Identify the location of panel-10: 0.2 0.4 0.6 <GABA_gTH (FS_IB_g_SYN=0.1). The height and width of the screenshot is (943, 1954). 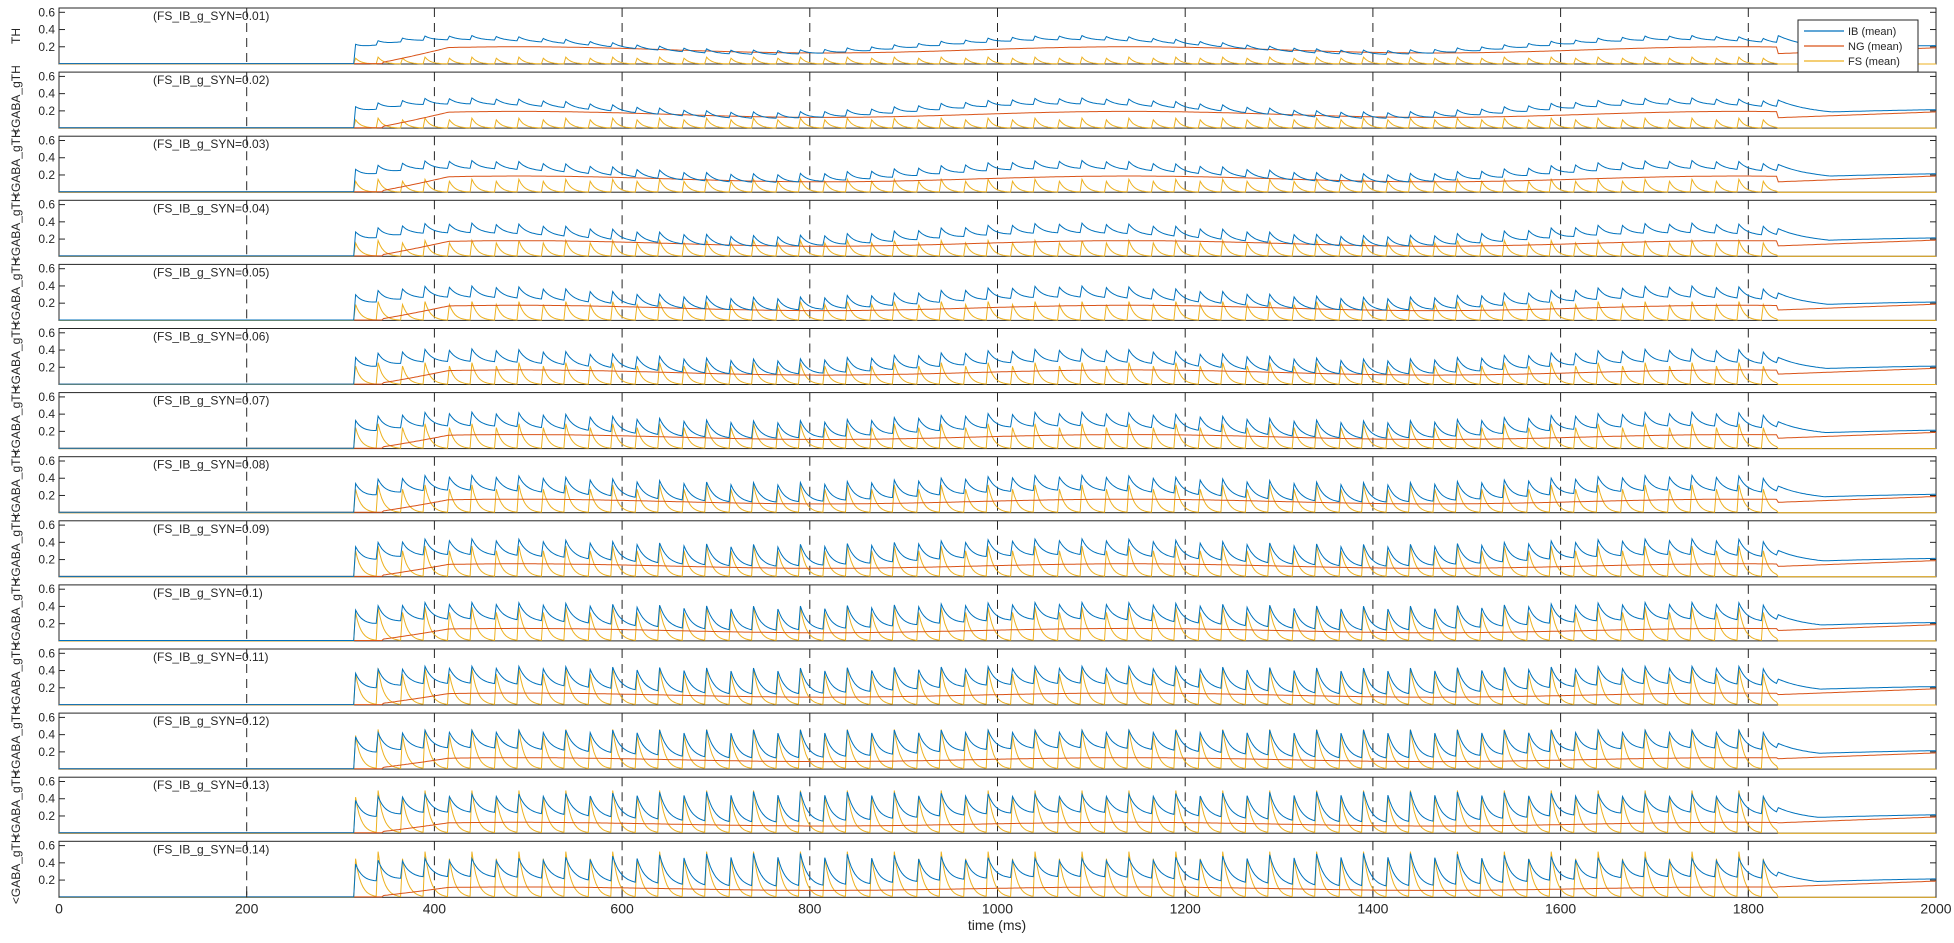
(973, 613).